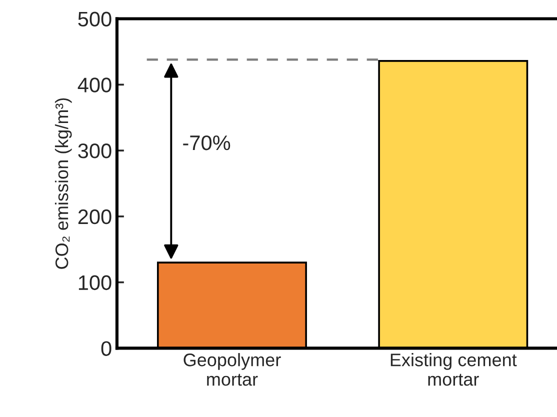 The height and width of the screenshot is (417, 557). Describe the element at coordinates (106, 348) in the screenshot. I see `y-tick-label: 0` at that location.